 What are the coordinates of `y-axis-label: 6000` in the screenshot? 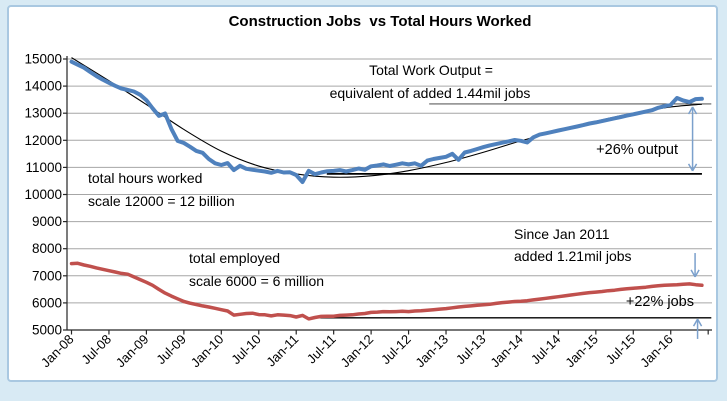 It's located at (47, 302).